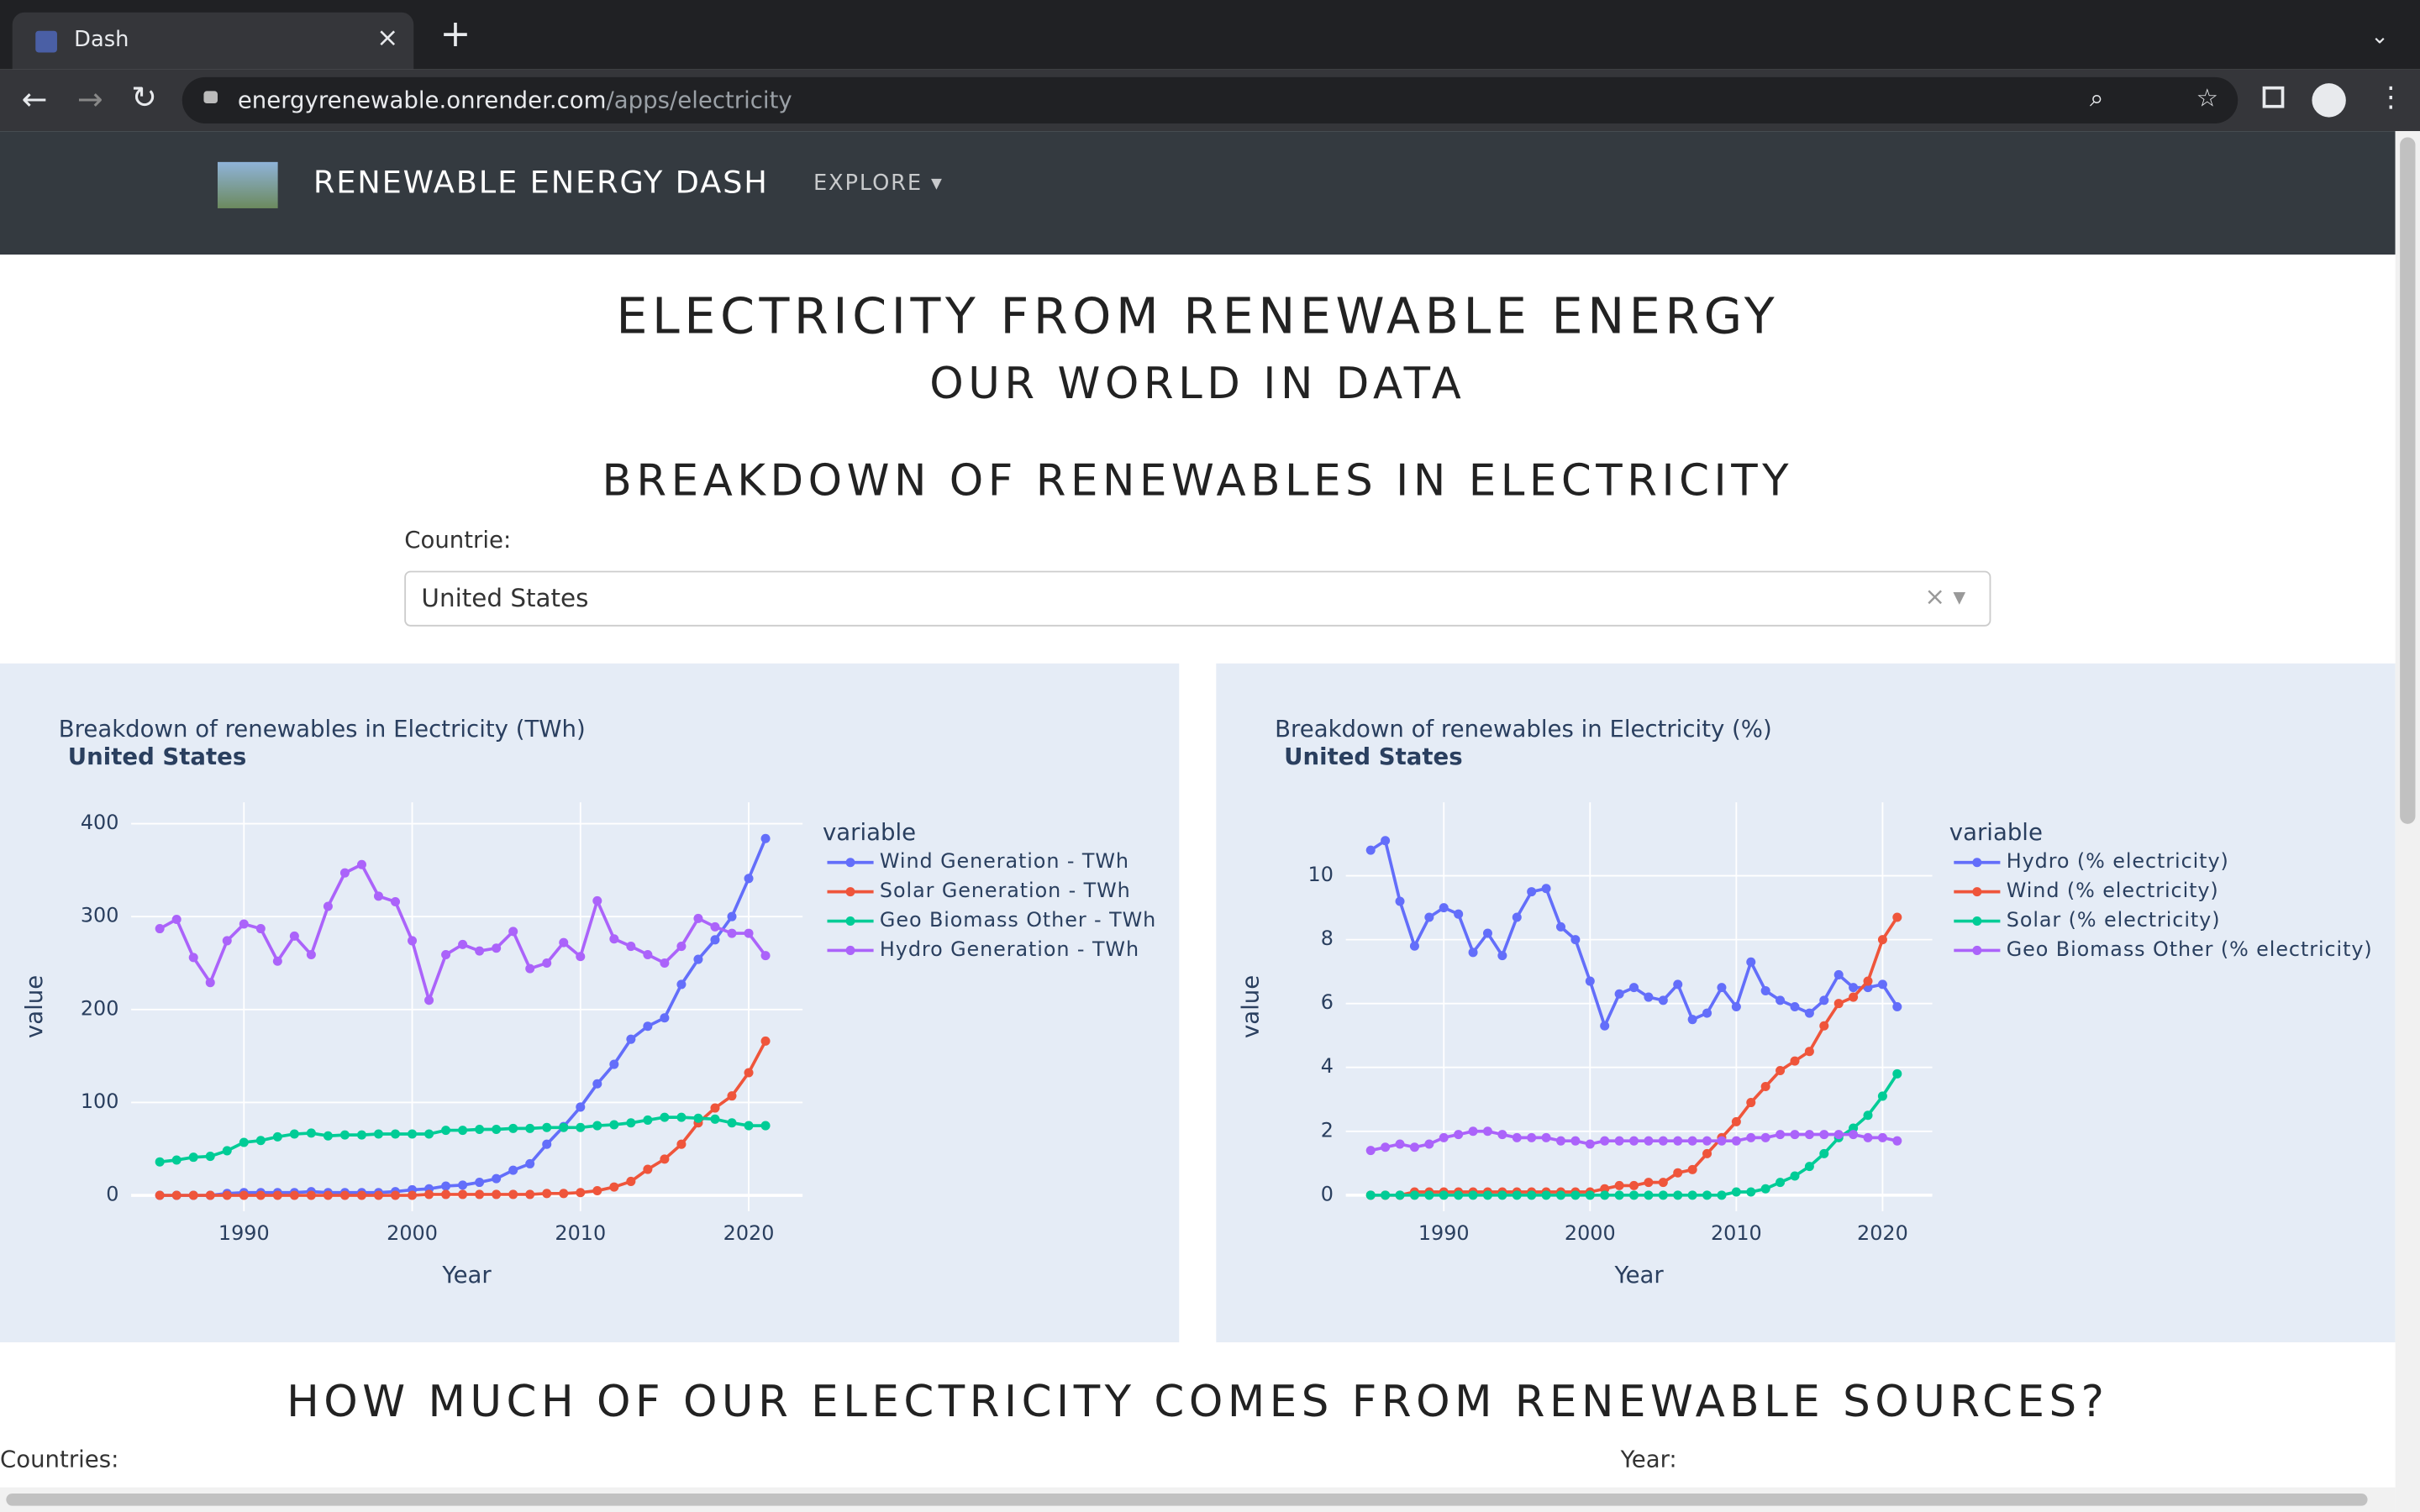 The width and height of the screenshot is (2420, 1512). I want to click on dropdown-label: Countrie:, so click(458, 540).